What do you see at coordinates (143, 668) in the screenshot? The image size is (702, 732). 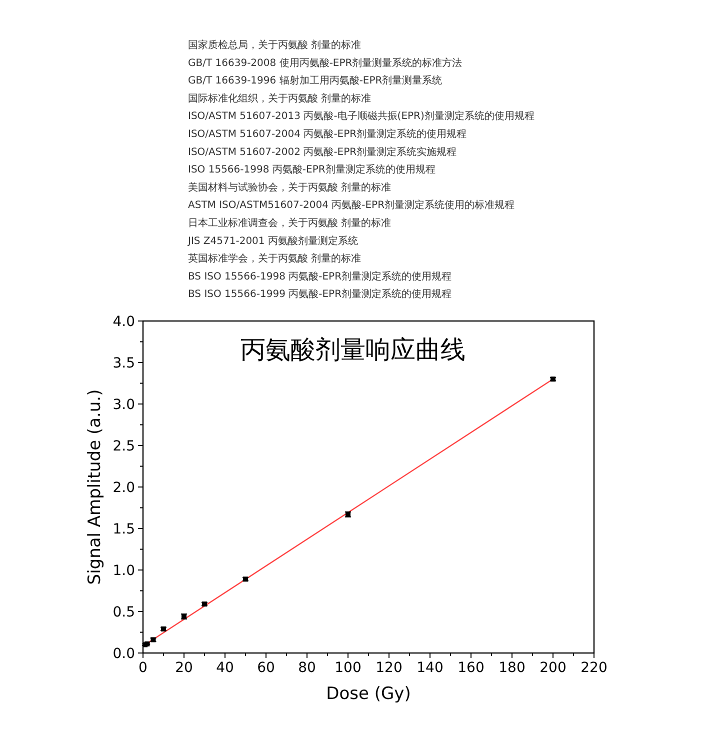 I see `x-tick-label: 0` at bounding box center [143, 668].